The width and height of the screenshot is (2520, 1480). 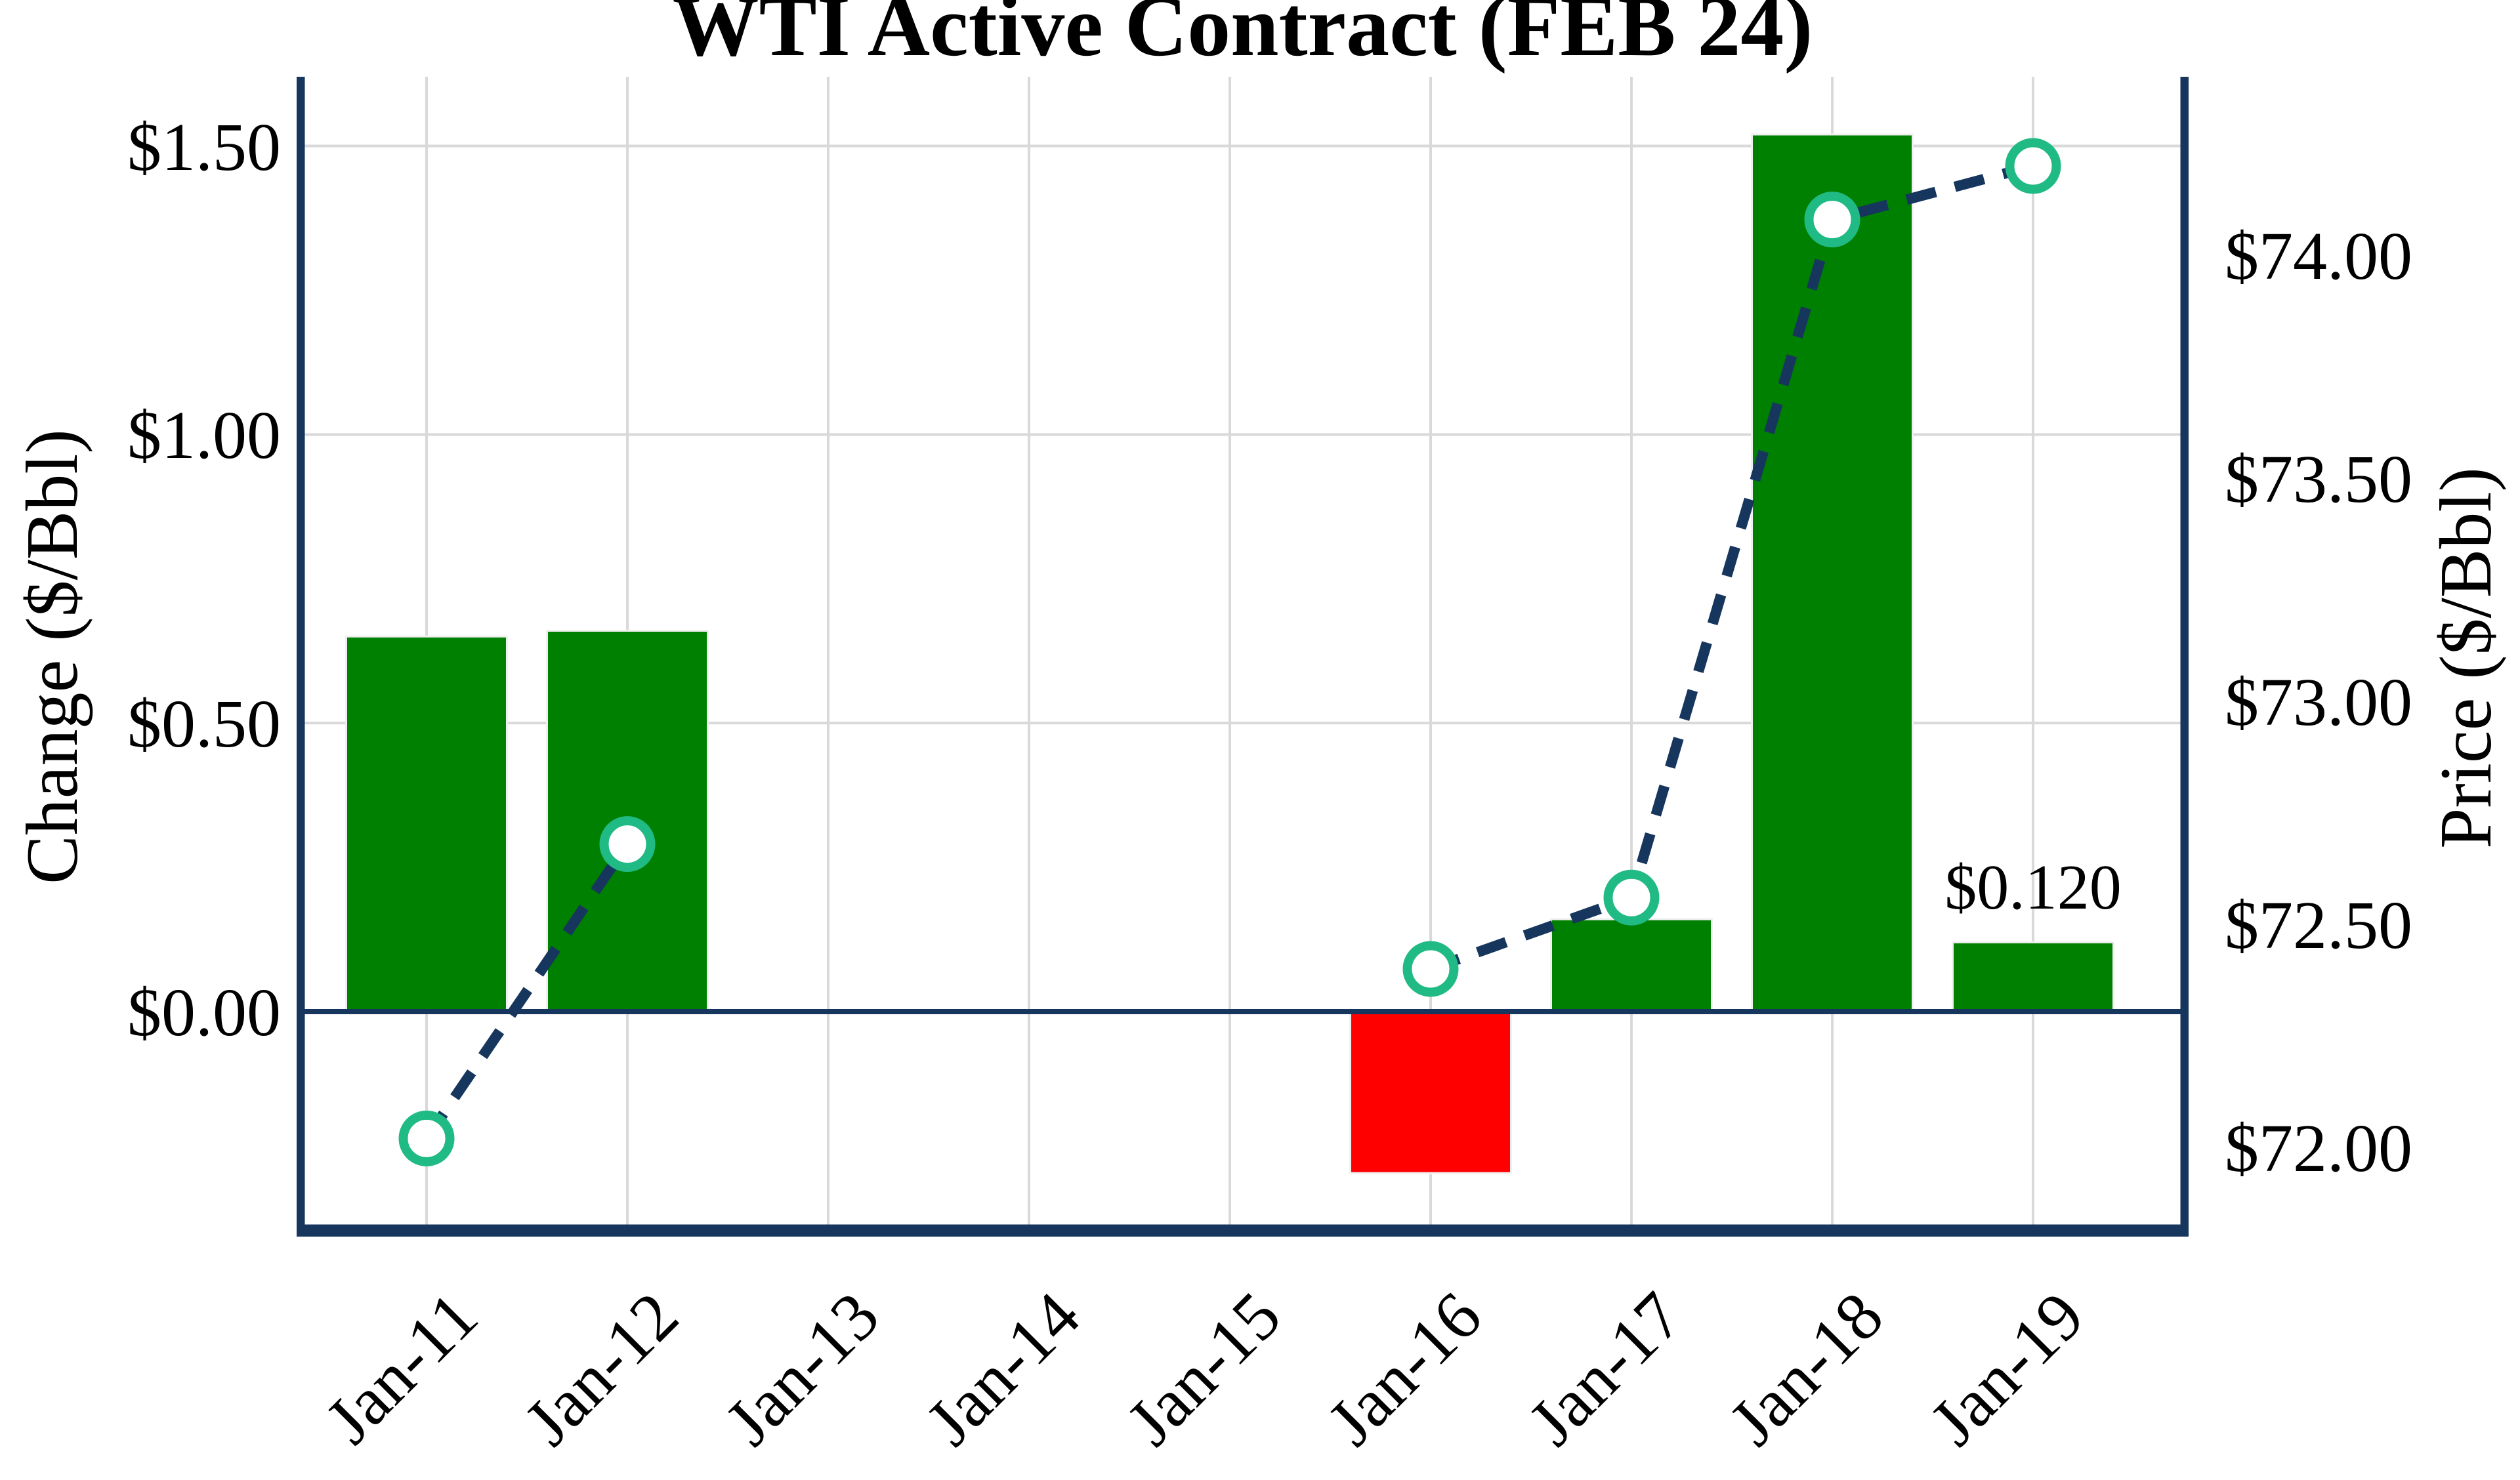 What do you see at coordinates (2318, 256) in the screenshot?
I see `right-axis-tick-label: $74.00` at bounding box center [2318, 256].